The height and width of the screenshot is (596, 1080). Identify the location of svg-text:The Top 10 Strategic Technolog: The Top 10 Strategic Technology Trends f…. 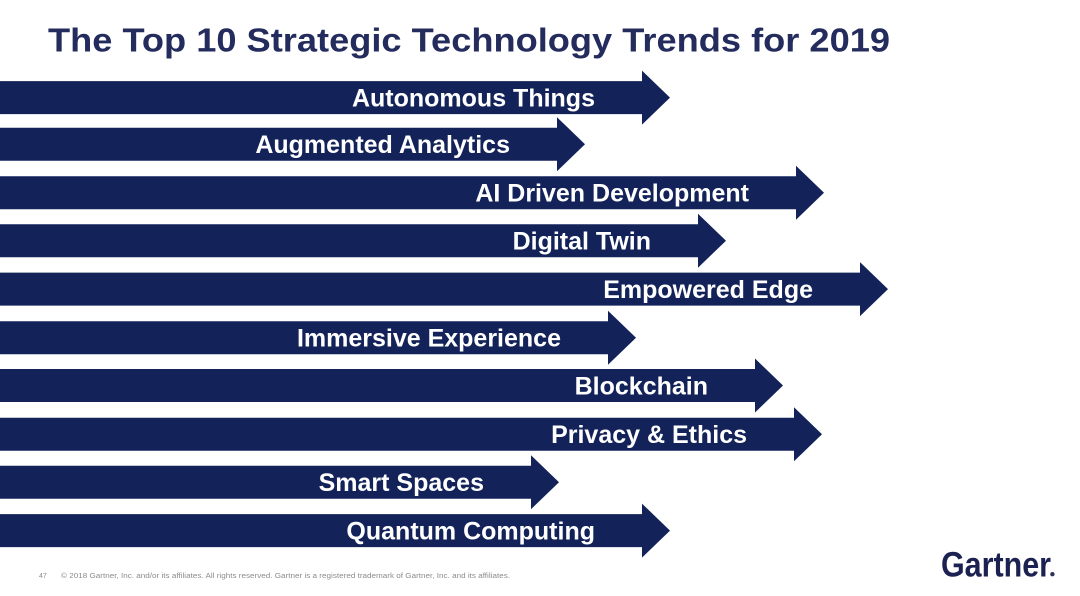
(469, 40).